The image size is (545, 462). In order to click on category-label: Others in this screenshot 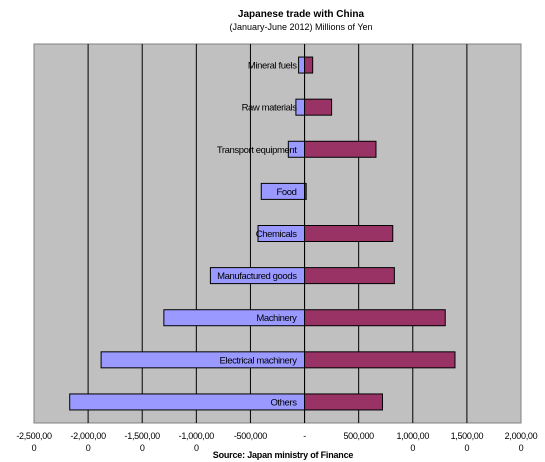, I will do `click(283, 402)`.